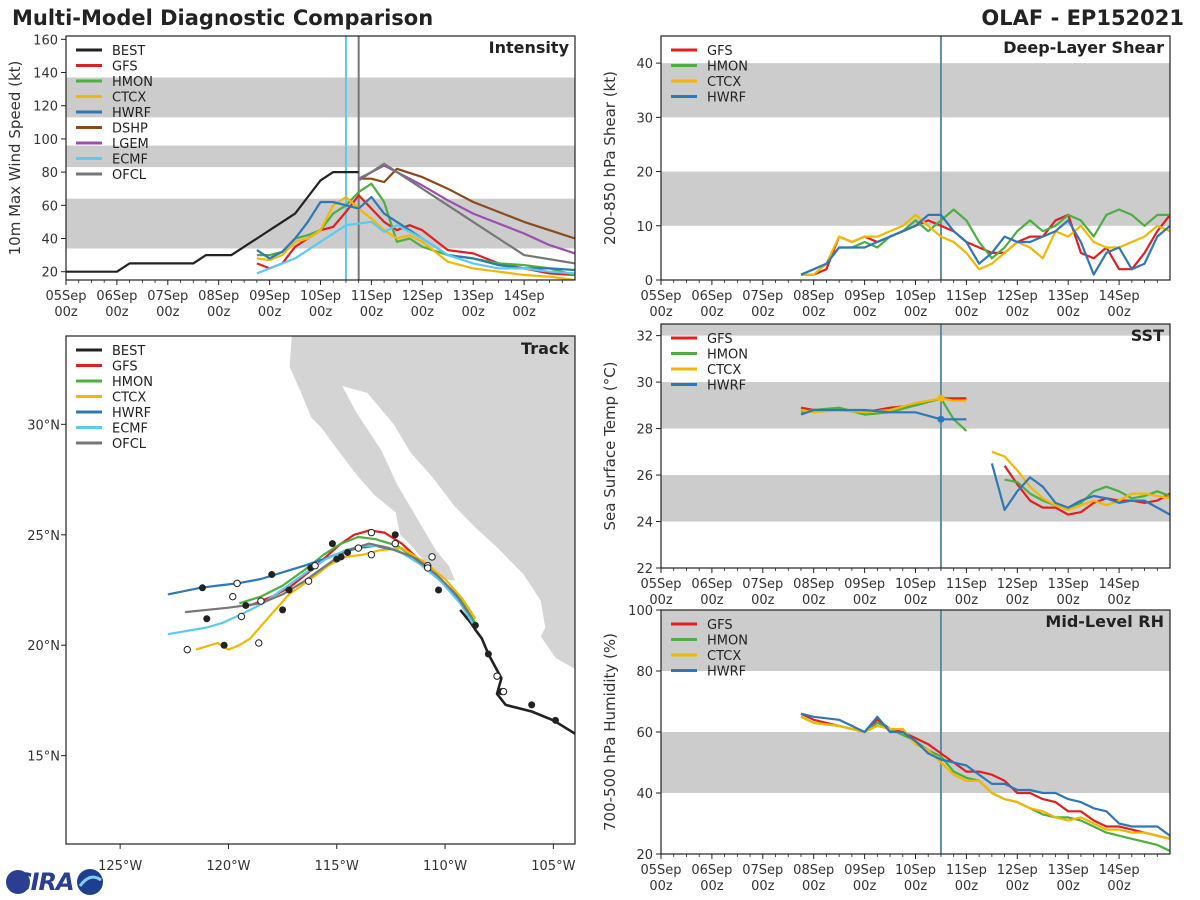  Describe the element at coordinates (711, 584) in the screenshot. I see `sst-xtick-label: 06Sep` at that location.